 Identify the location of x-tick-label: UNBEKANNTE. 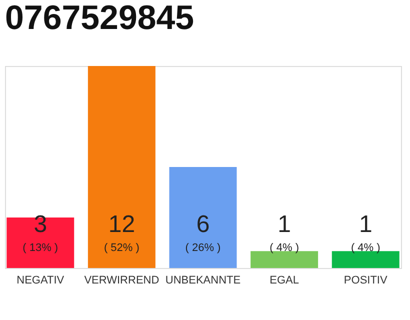
(203, 280).